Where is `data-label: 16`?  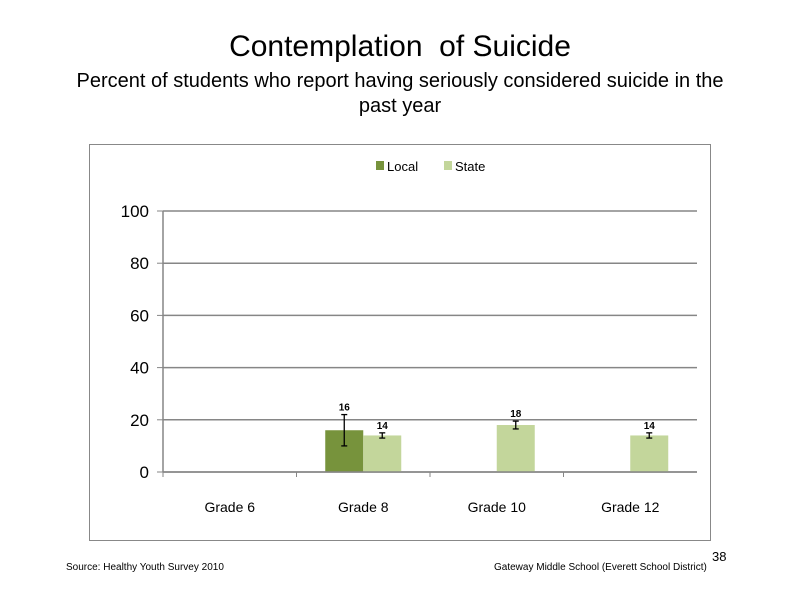
data-label: 16 is located at coordinates (345, 408).